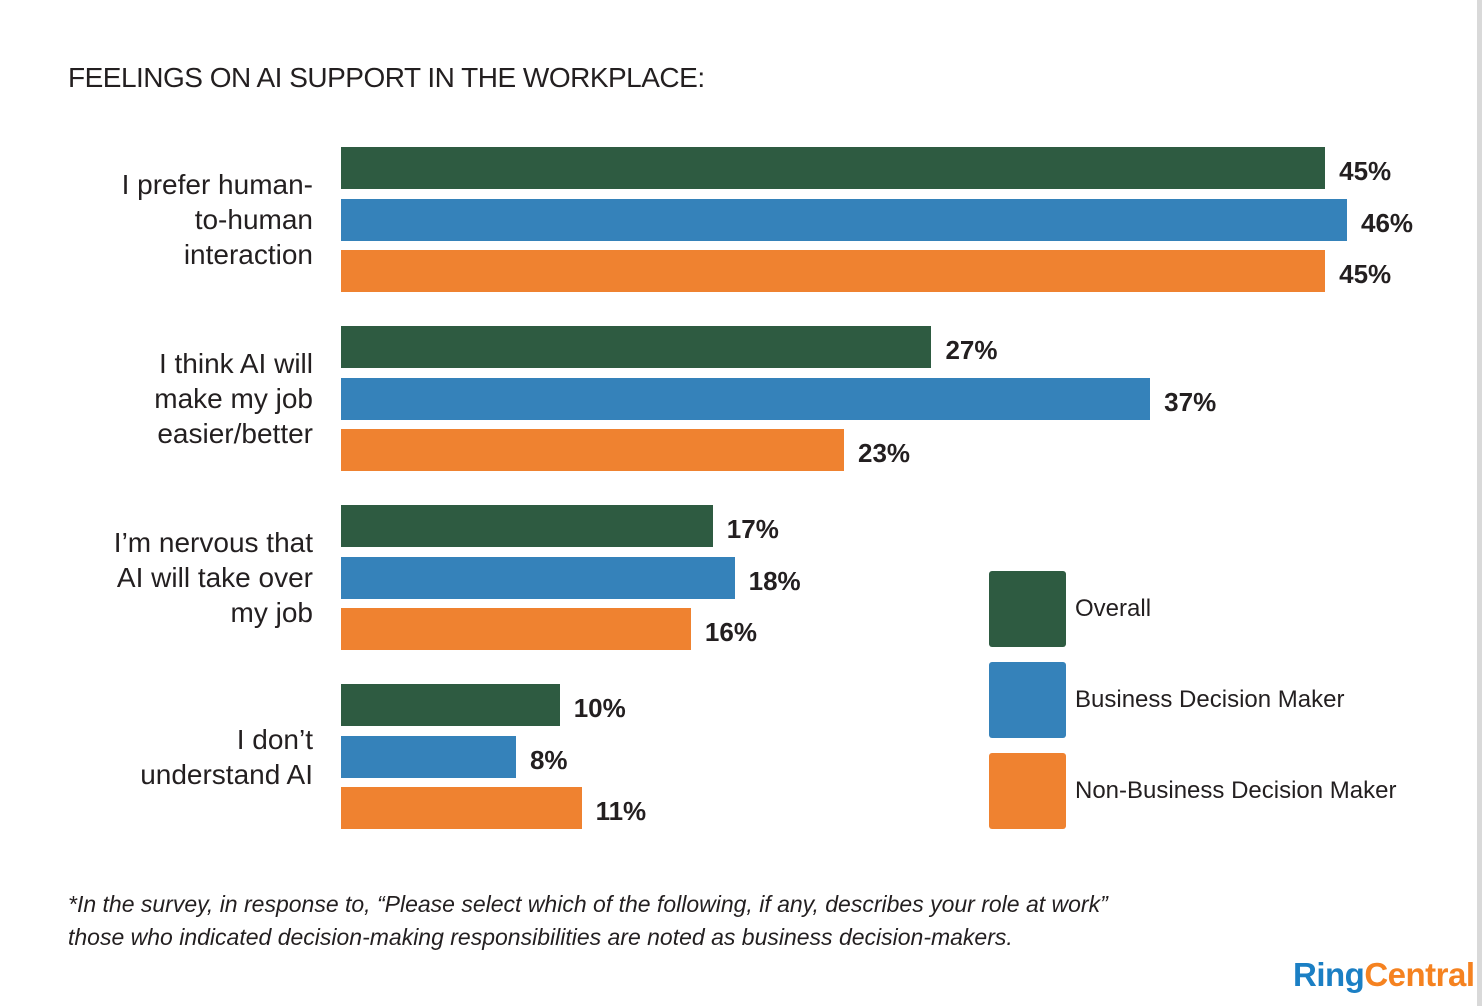  What do you see at coordinates (217, 184) in the screenshot?
I see `category-label-line: I prefer human-` at bounding box center [217, 184].